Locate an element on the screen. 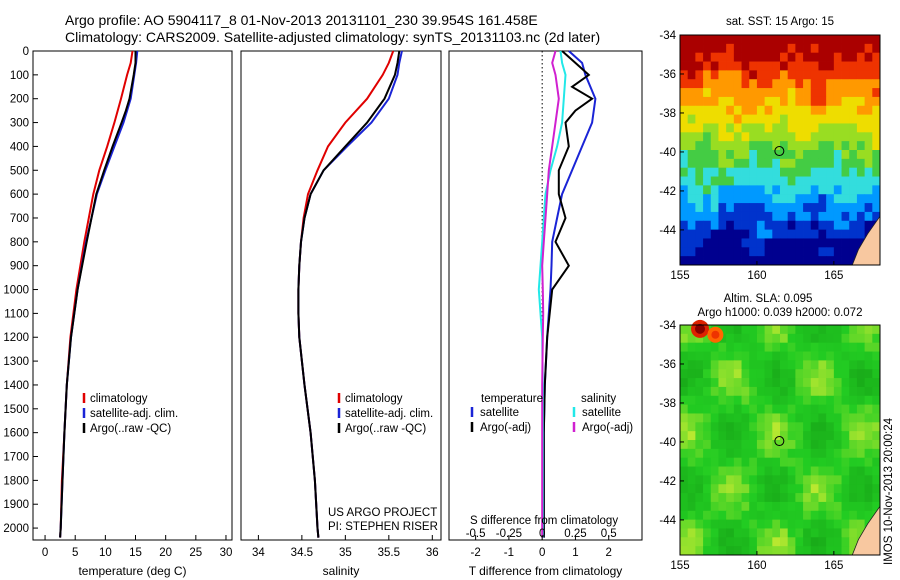 The image size is (900, 580). sla-ytick-label-5: -44 is located at coordinates (667, 521).